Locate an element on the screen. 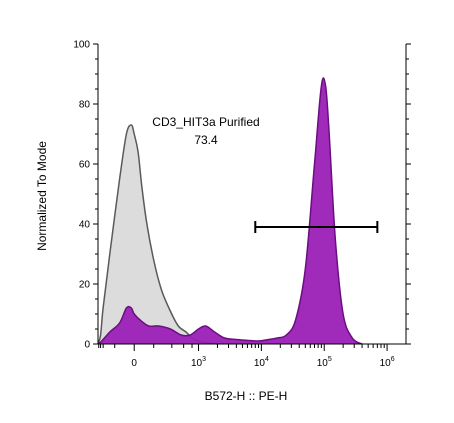 Image resolution: width=454 pixels, height=423 pixels. y-tick-label: 20 is located at coordinates (85, 285).